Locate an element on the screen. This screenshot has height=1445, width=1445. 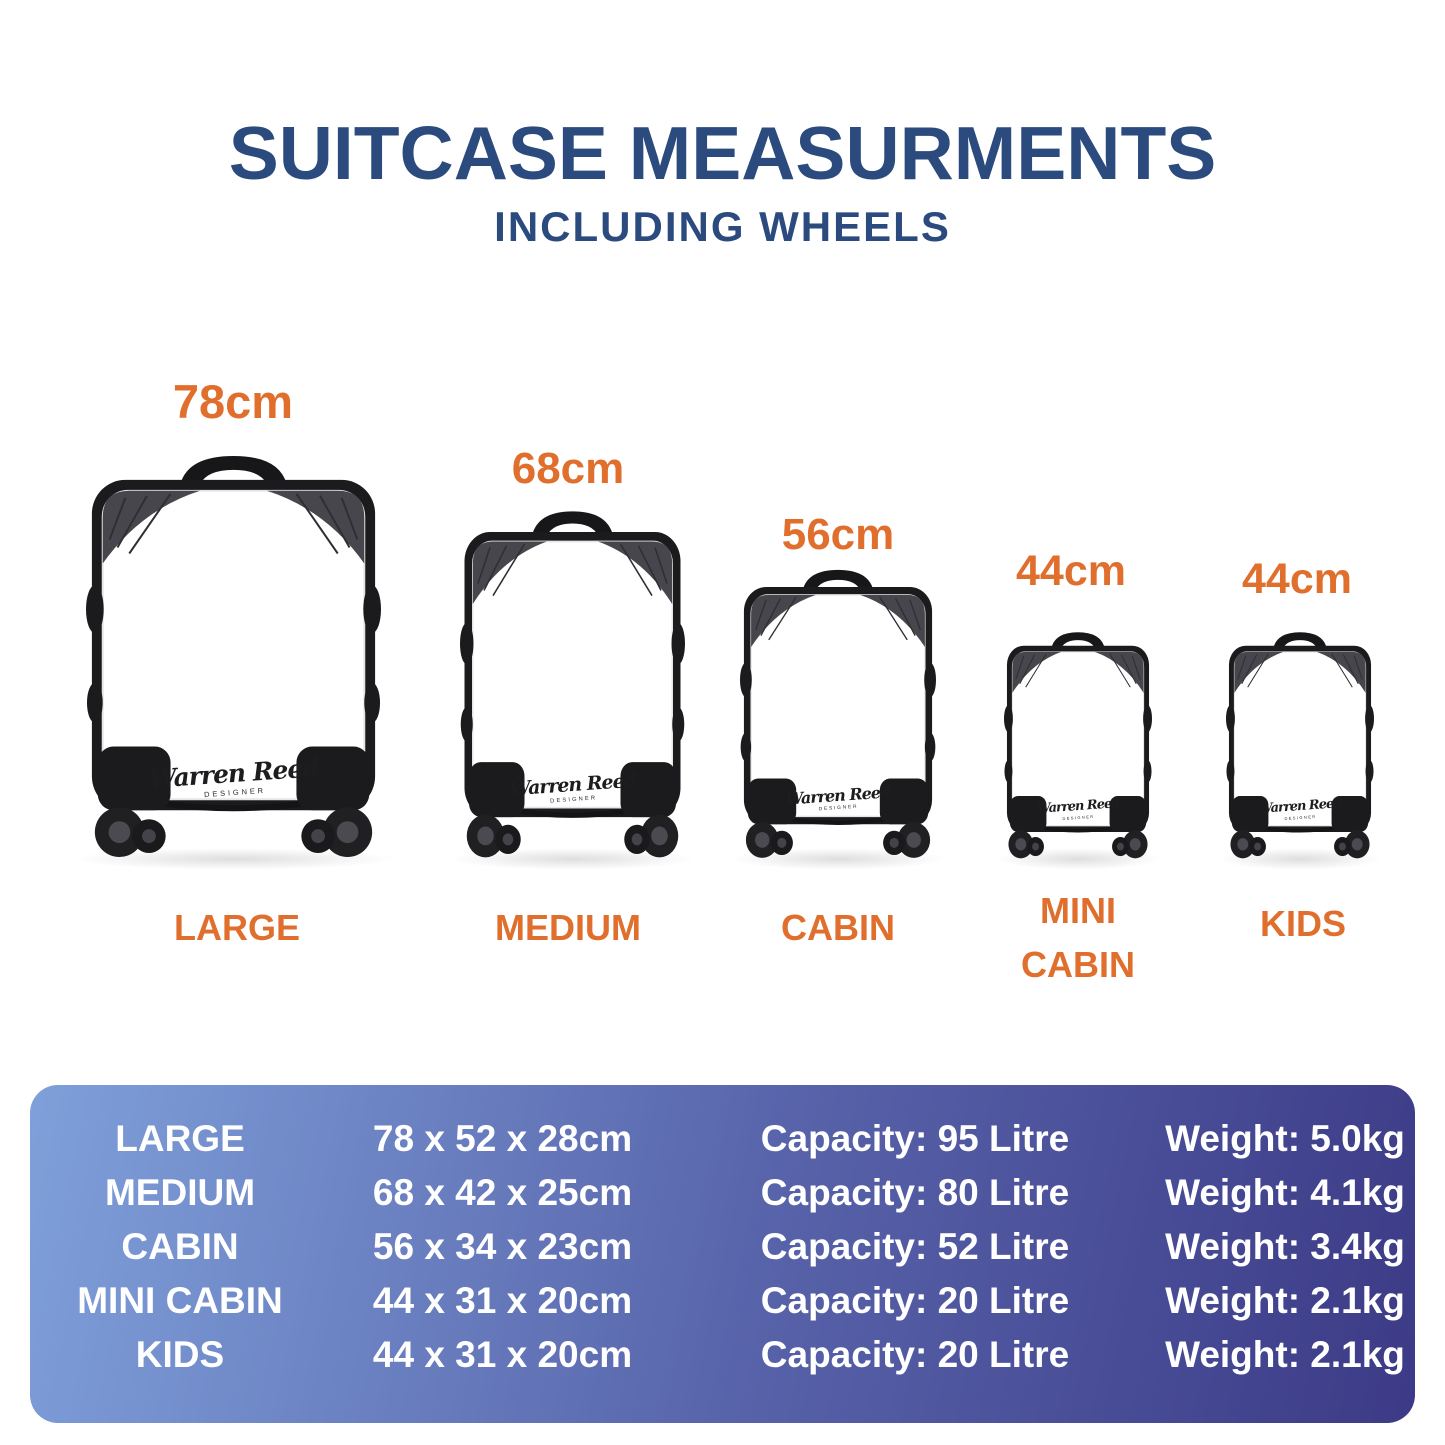
spec-cell-weight: Weight: 5.0kg is located at coordinates (1285, 1138).